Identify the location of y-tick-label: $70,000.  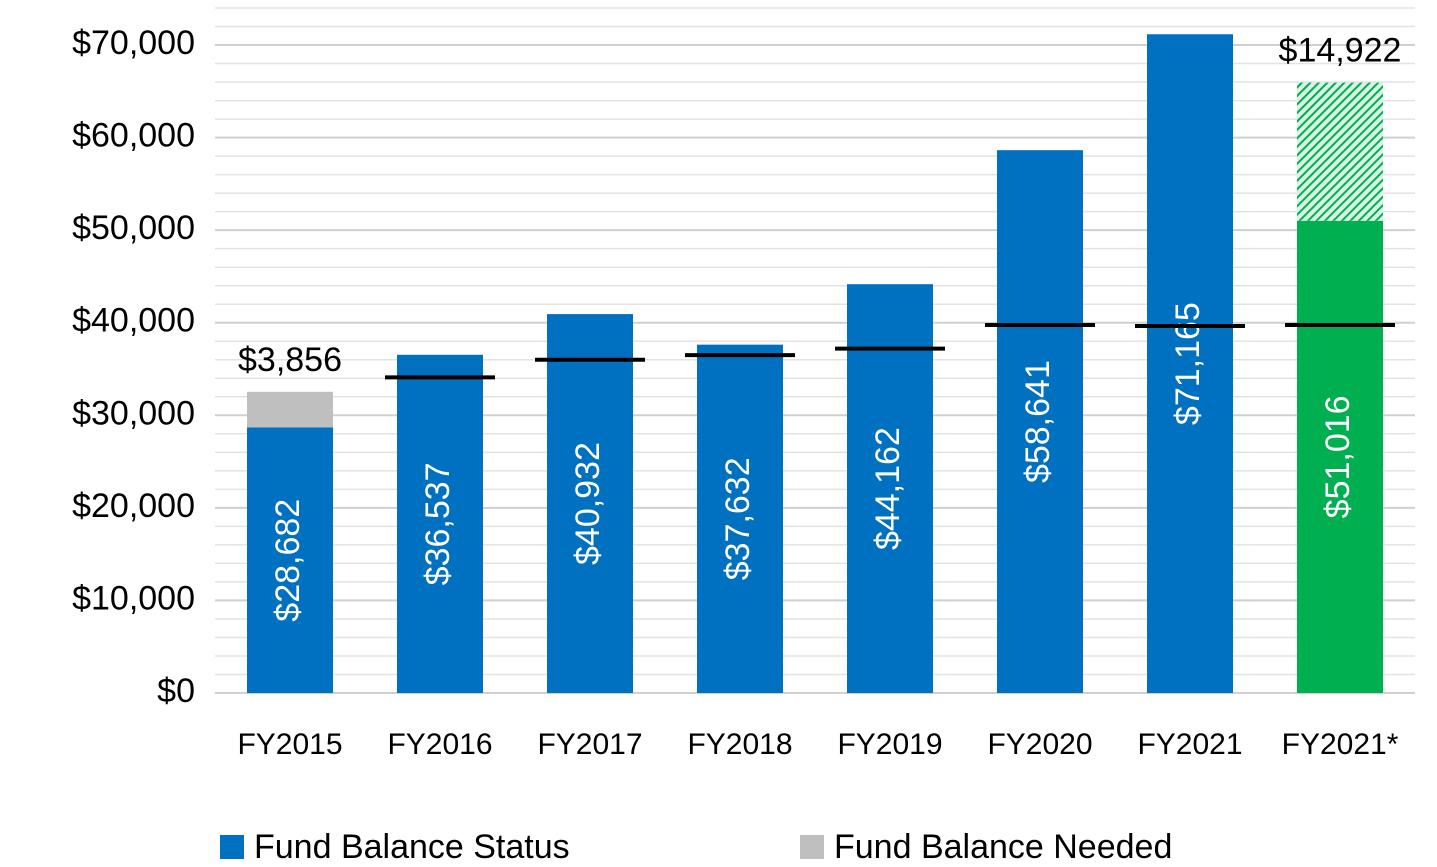
(133, 43).